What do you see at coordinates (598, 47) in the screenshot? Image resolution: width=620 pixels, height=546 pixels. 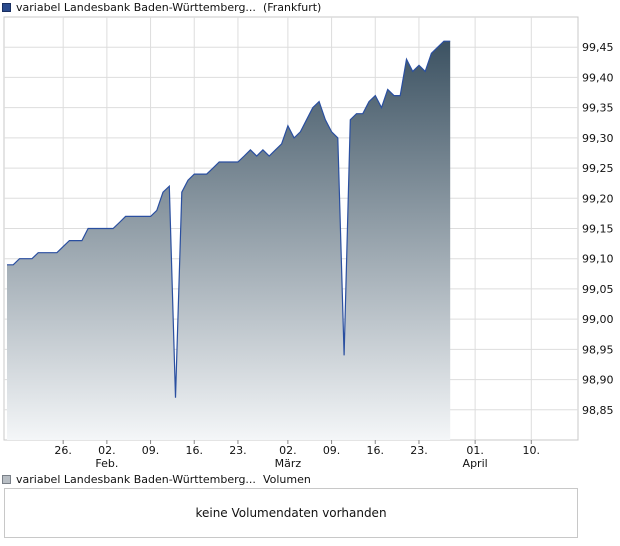 I see `y-tick-label: 99,45` at bounding box center [598, 47].